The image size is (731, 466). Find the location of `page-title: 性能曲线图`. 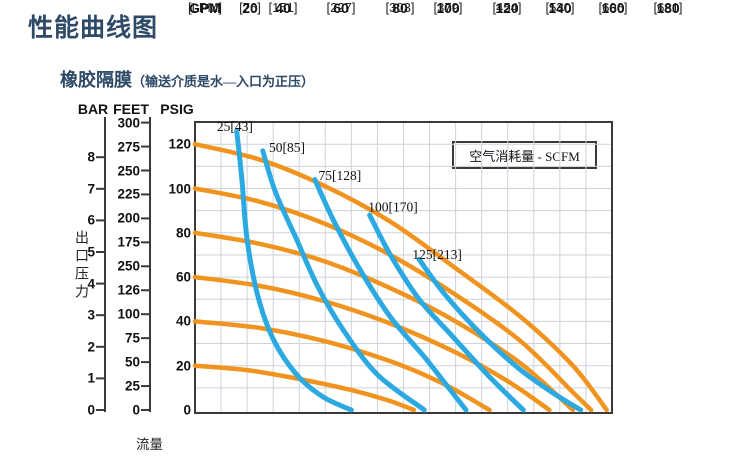

page-title: 性能曲线图 is located at coordinates (93, 28).